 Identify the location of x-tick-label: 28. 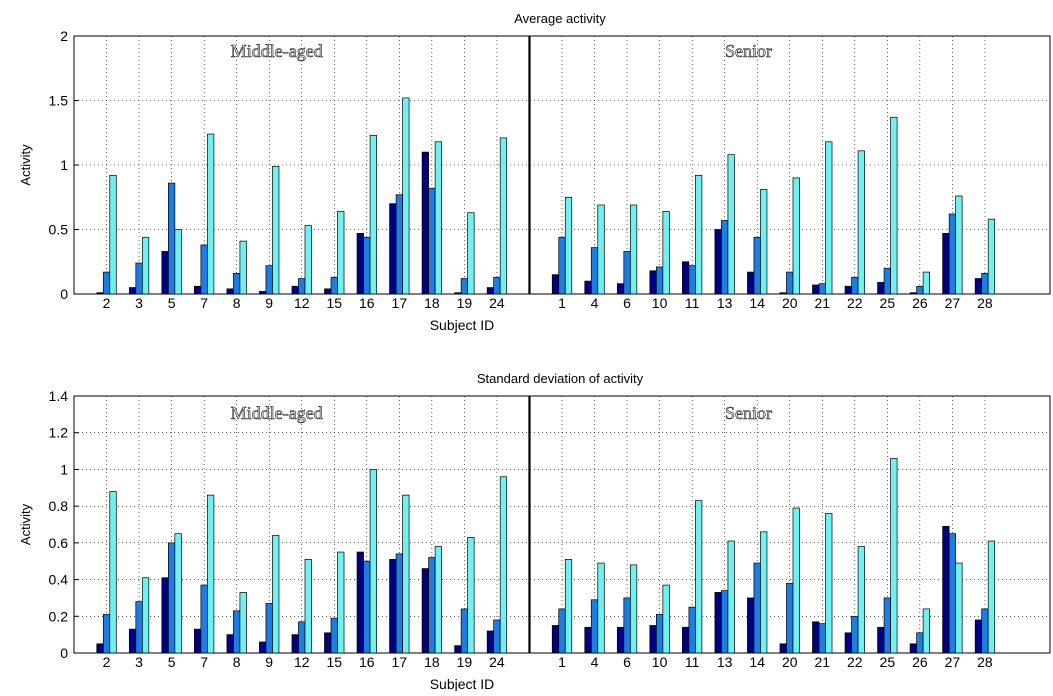
(985, 303).